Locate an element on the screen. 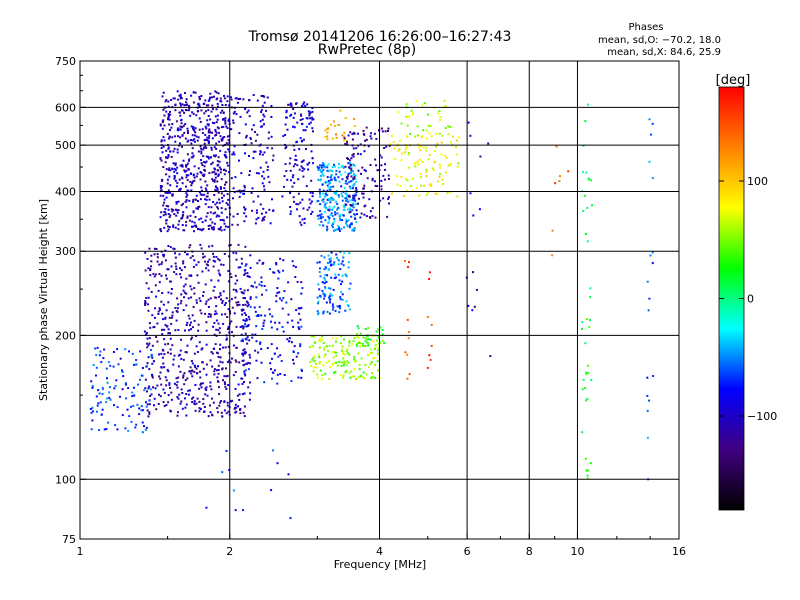 The width and height of the screenshot is (800, 600). y-tick-label: 400 is located at coordinates (65, 191).